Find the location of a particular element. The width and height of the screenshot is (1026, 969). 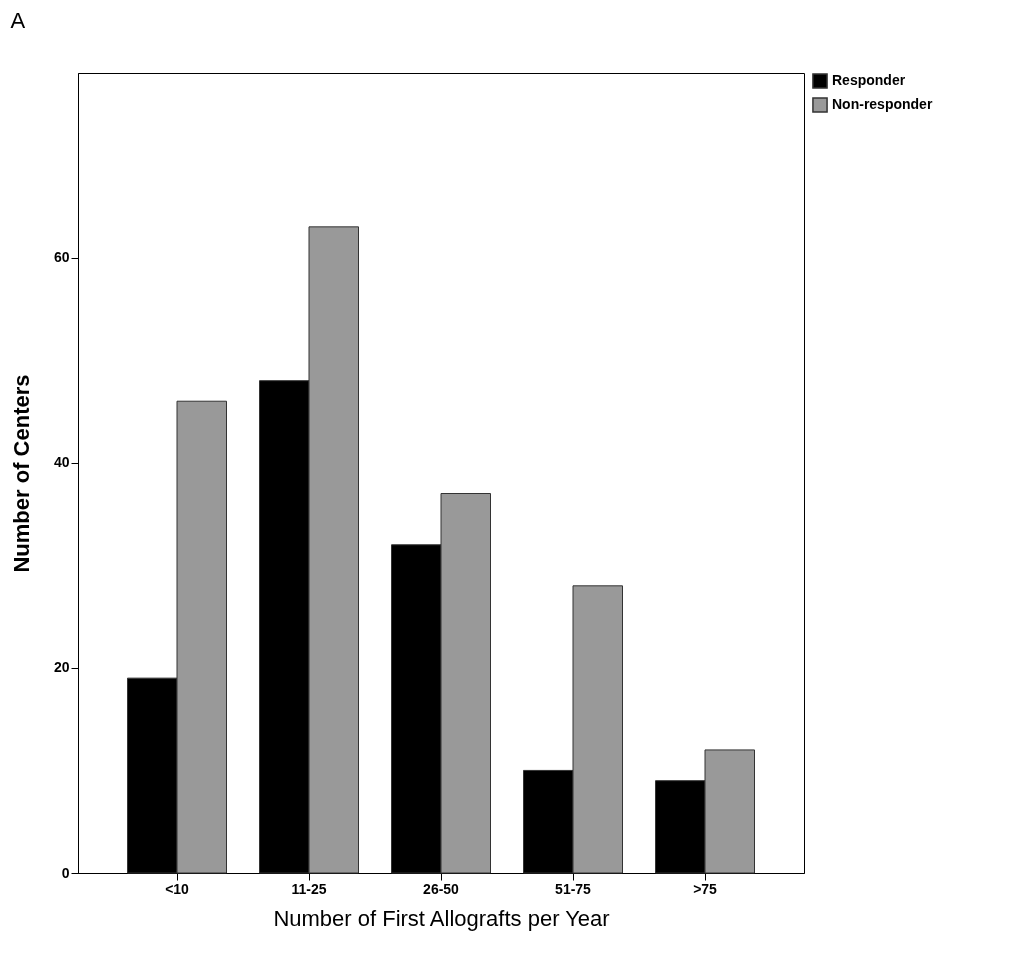

legend-label: Responder is located at coordinates (869, 80).